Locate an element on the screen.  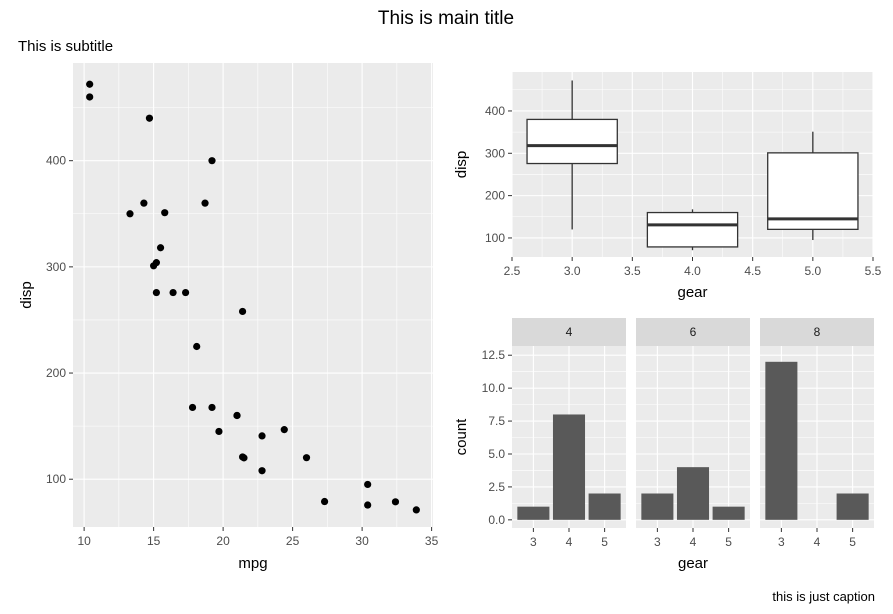
facet-strip-label: 8 is located at coordinates (817, 332).